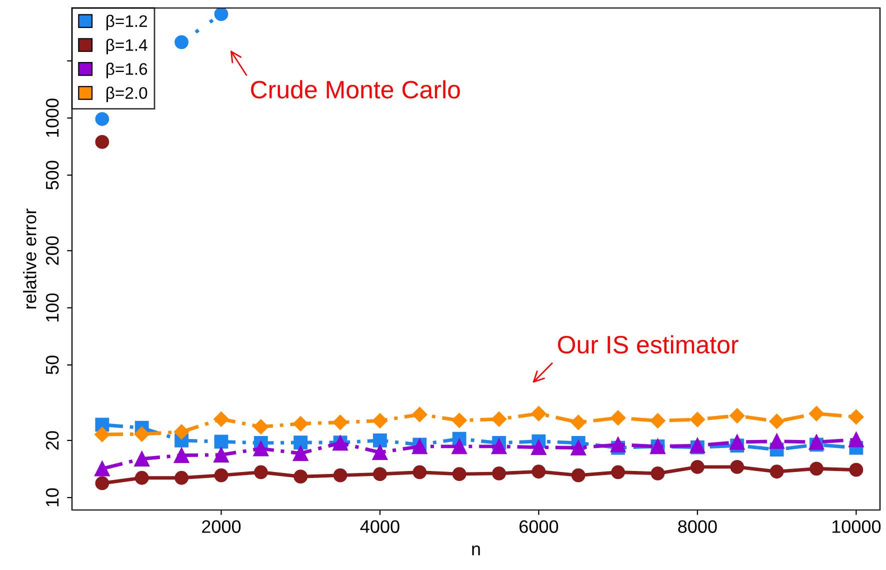 Image resolution: width=886 pixels, height=570 pixels. I want to click on y-tick-label: 500, so click(52, 175).